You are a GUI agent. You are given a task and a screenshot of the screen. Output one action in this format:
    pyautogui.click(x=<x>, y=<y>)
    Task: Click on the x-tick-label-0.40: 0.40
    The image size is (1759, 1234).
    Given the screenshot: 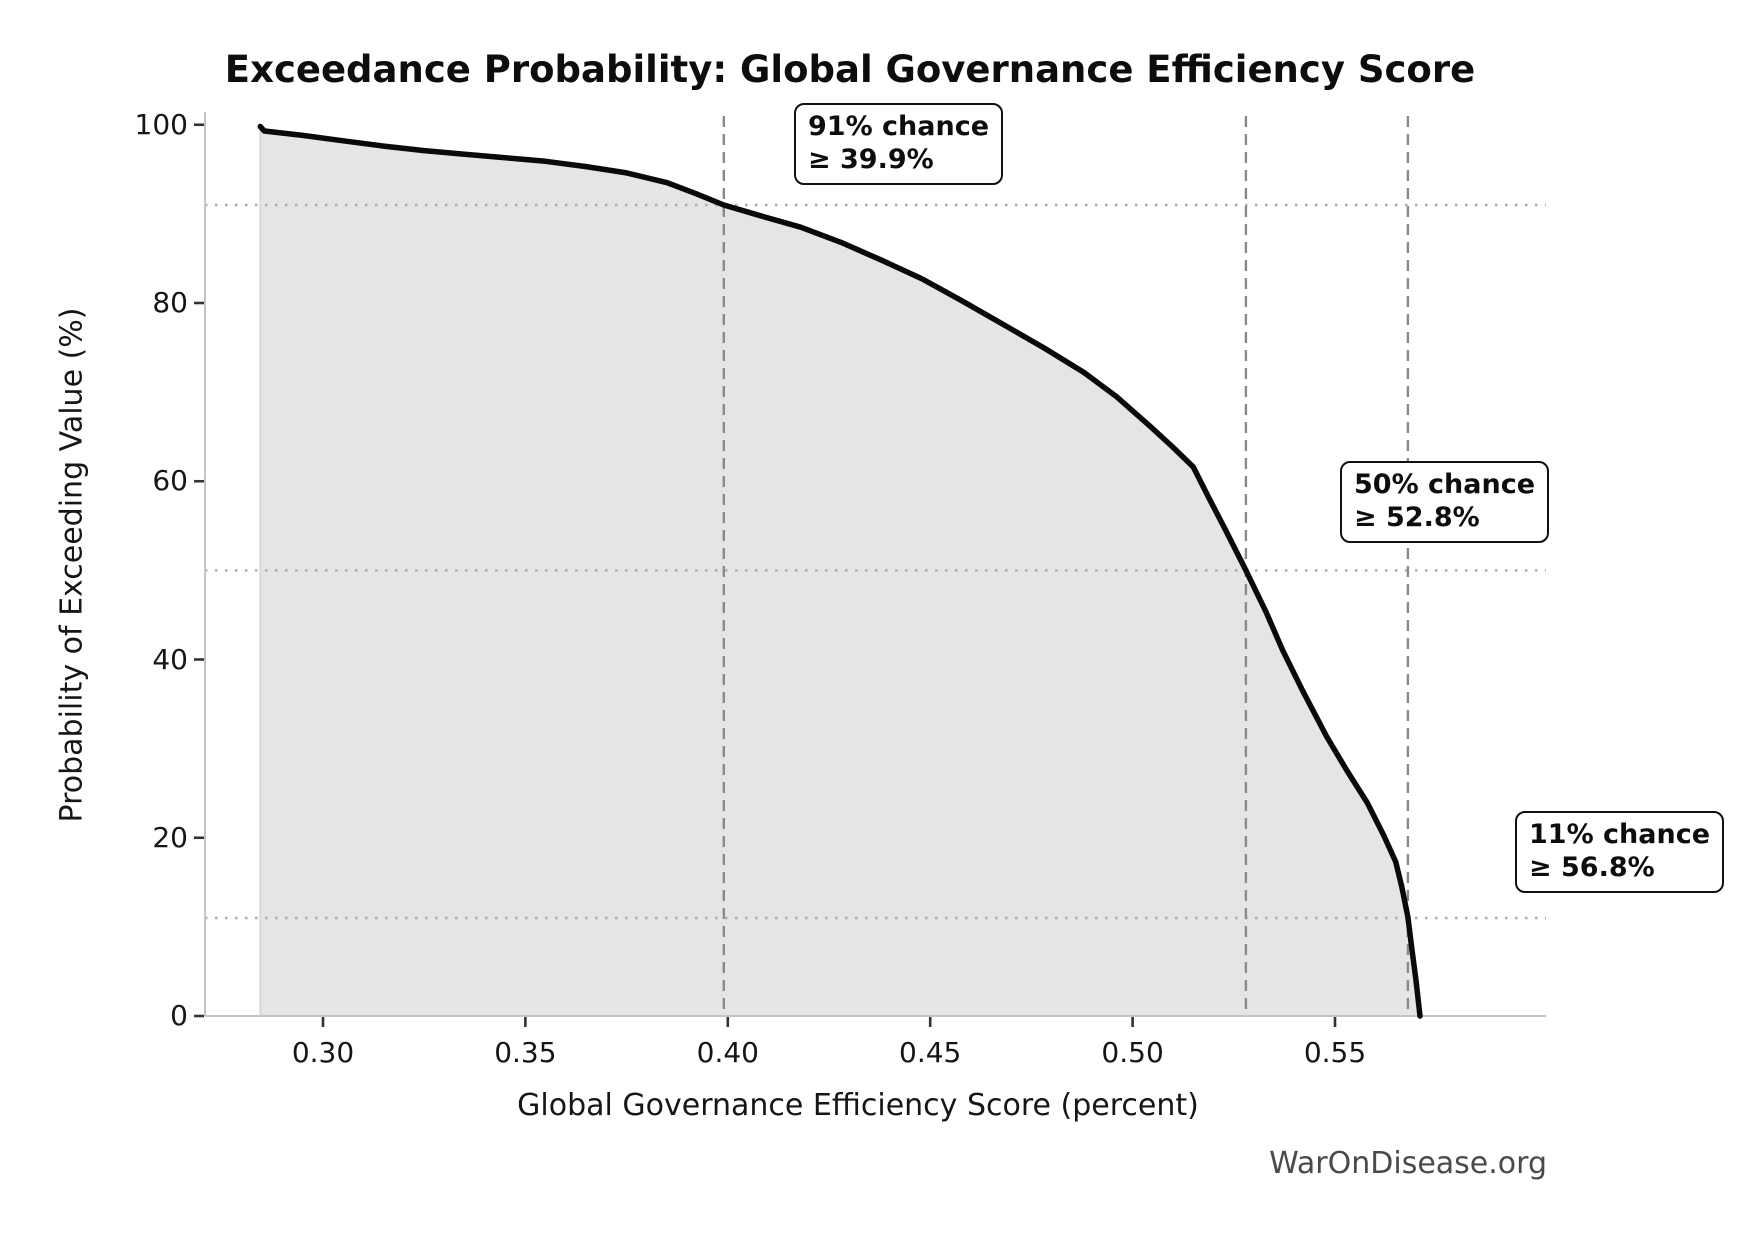 What is the action you would take?
    pyautogui.click(x=727, y=1052)
    